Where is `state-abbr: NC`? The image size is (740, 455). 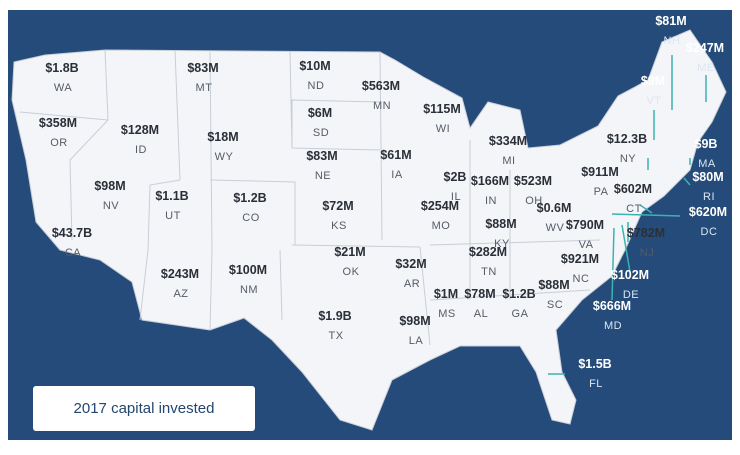 state-abbr: NC is located at coordinates (581, 279).